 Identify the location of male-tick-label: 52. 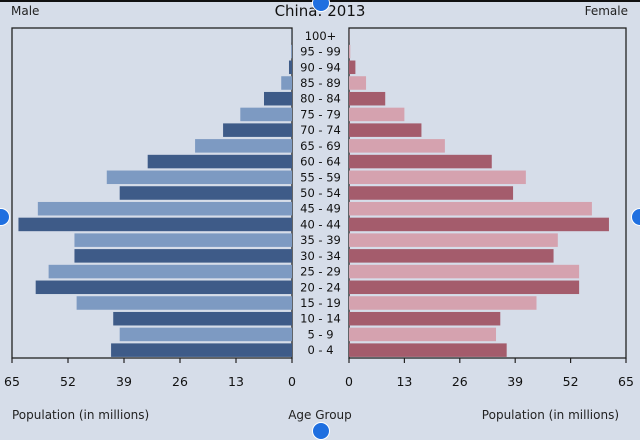
(68, 381).